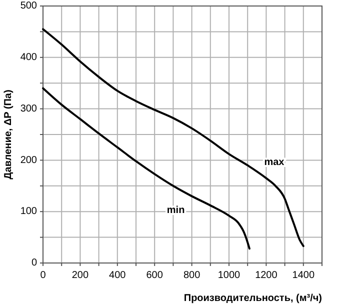 The height and width of the screenshot is (307, 340). Describe the element at coordinates (43, 275) in the screenshot. I see `x-tick-label: 0` at that location.